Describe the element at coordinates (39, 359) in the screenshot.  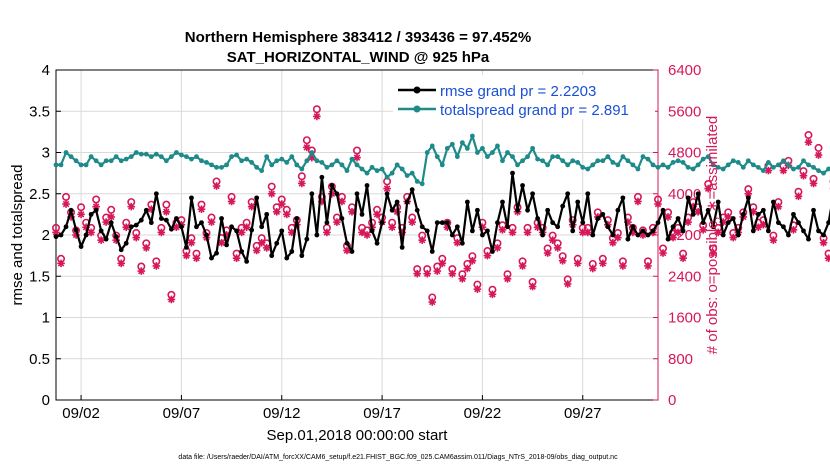
I see `y-left-tick-label: 0.5` at that location.